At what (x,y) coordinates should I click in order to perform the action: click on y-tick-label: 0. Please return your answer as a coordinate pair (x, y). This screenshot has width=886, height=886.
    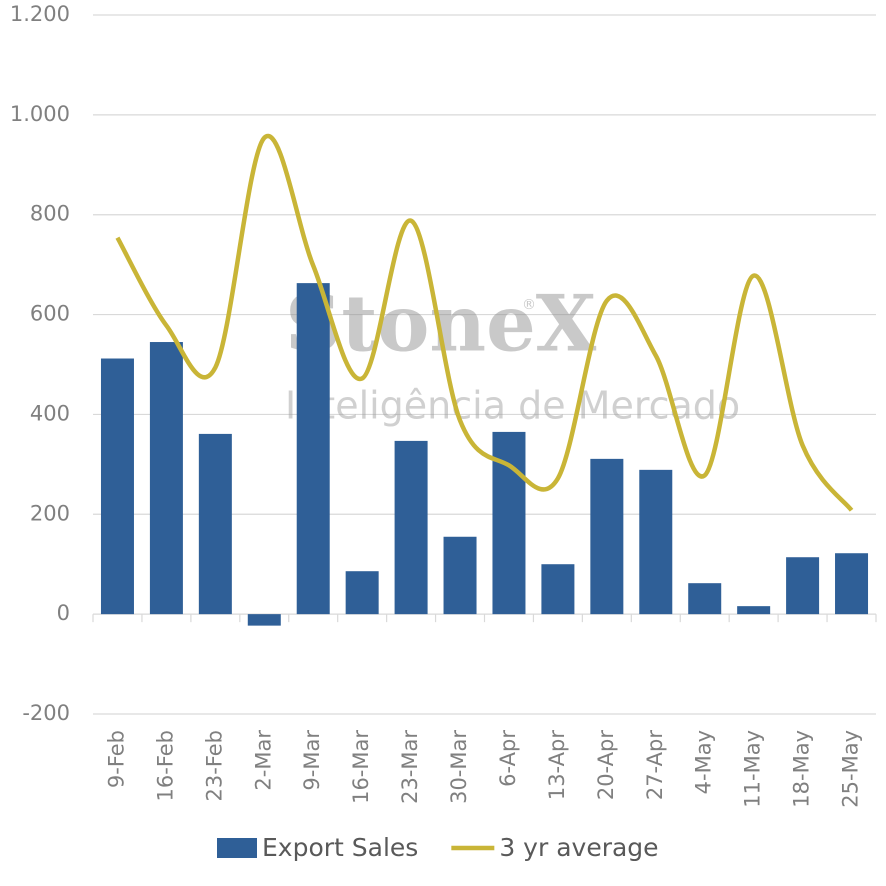
    Looking at the image, I should click on (63, 613).